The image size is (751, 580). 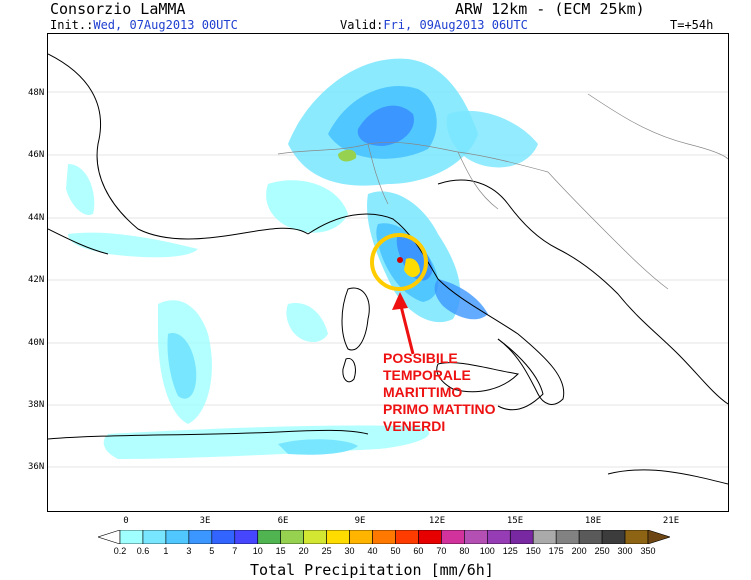 I want to click on highlight-circle, so click(x=399, y=262).